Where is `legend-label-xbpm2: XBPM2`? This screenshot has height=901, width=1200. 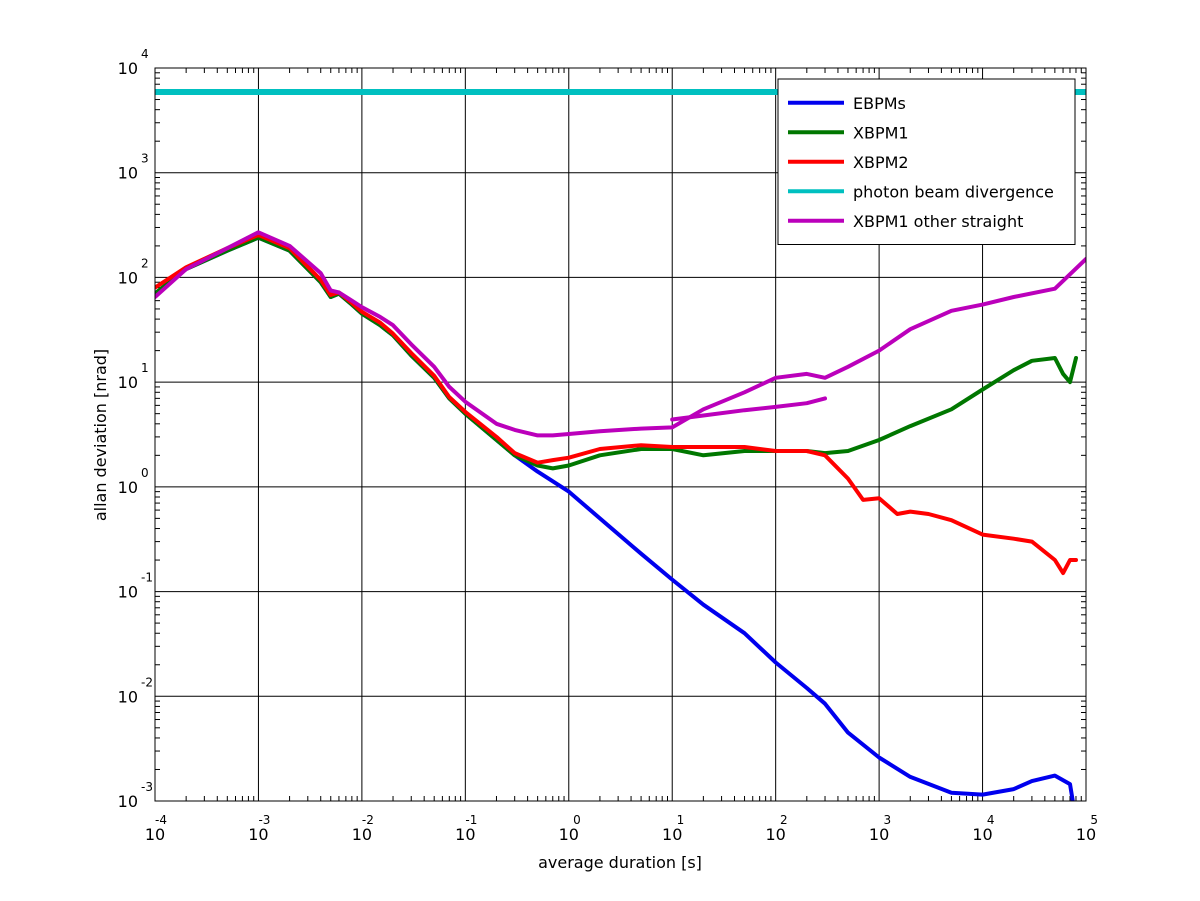
legend-label-xbpm2: XBPM2 is located at coordinates (881, 162).